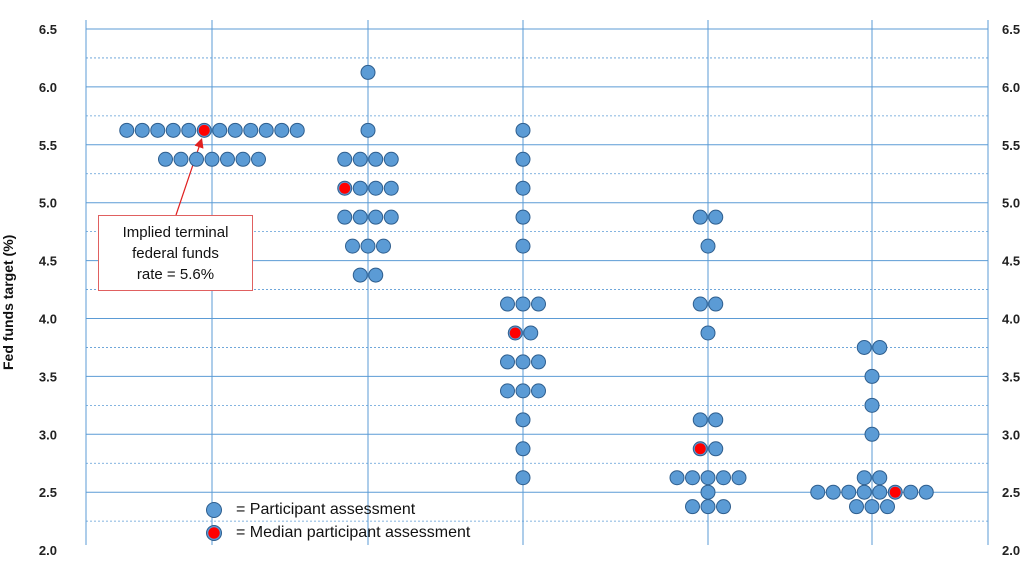 The width and height of the screenshot is (1024, 576). What do you see at coordinates (48, 145) in the screenshot?
I see `y-tick-label-left: 5.5` at bounding box center [48, 145].